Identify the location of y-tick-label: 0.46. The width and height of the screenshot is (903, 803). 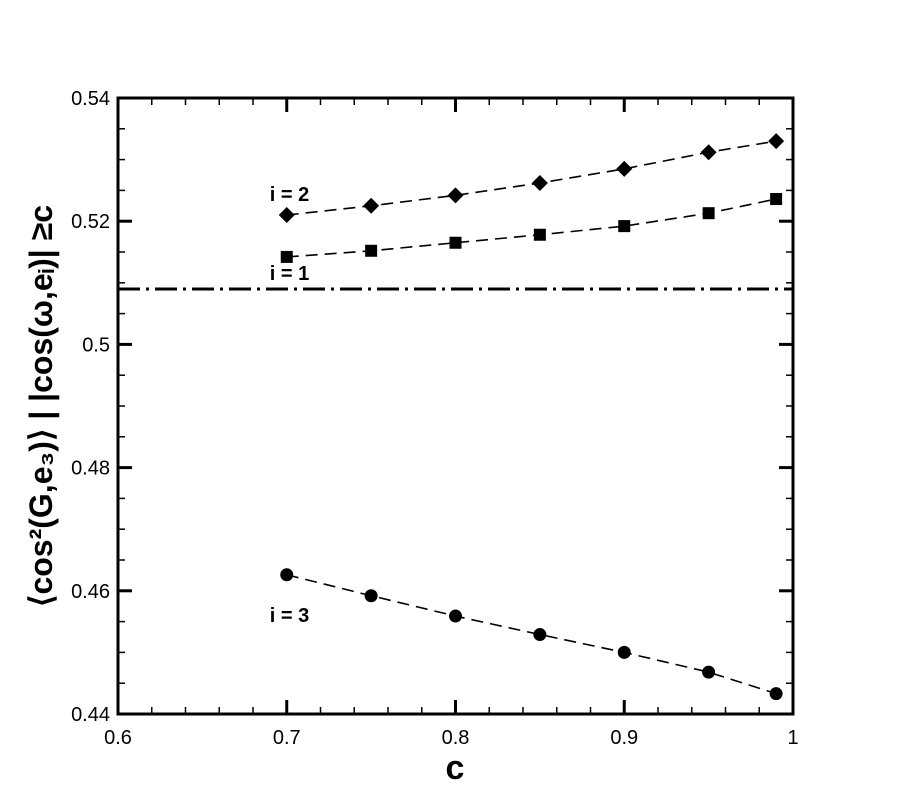
(90, 592).